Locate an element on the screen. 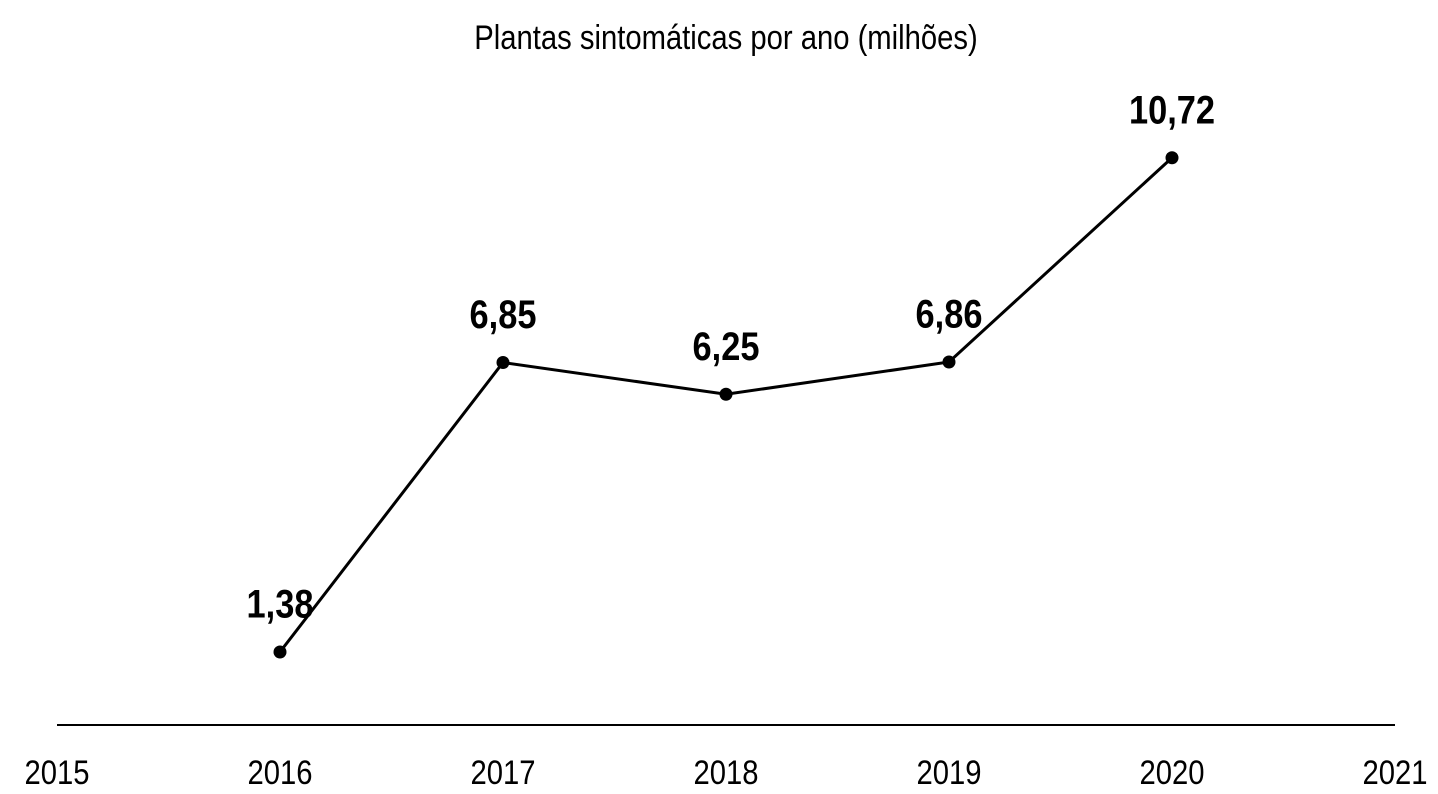 This screenshot has width=1438, height=794. data-label: 10,72 is located at coordinates (1172, 109).